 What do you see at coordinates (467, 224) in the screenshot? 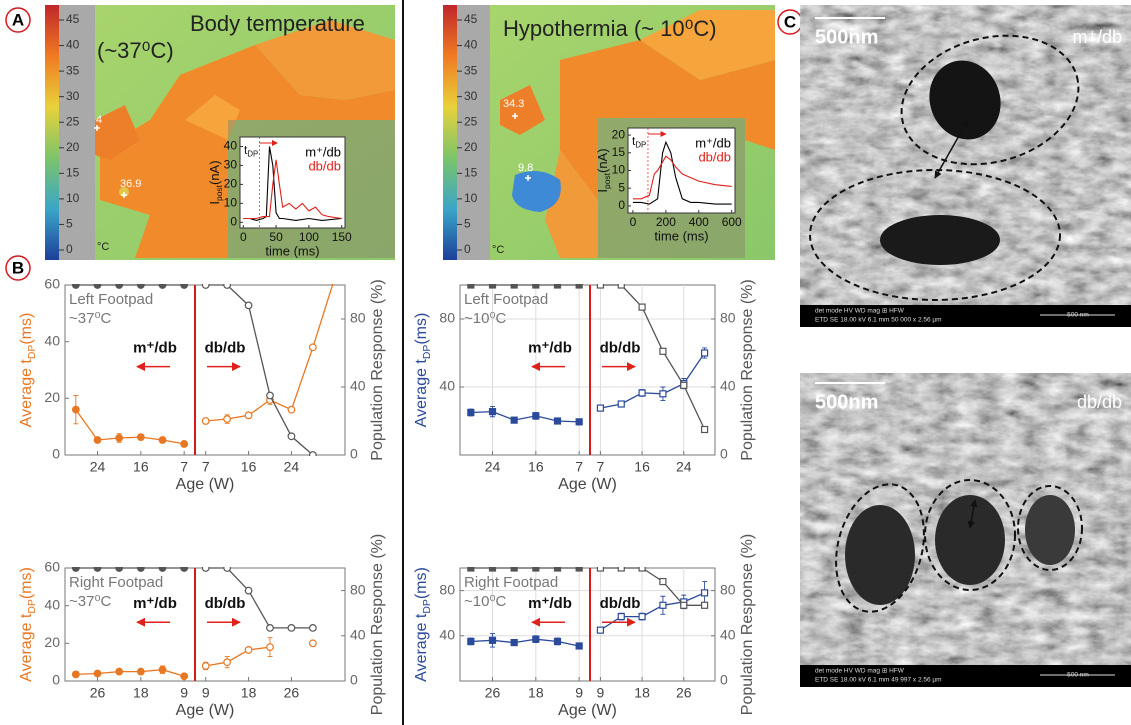
I see `colorbar-tick-label: 5` at bounding box center [467, 224].